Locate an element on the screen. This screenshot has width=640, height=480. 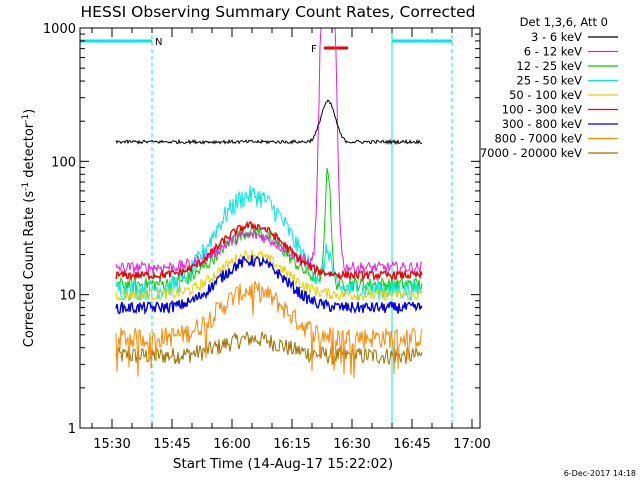
legend-label: 100 - 300 keV is located at coordinates (542, 110).